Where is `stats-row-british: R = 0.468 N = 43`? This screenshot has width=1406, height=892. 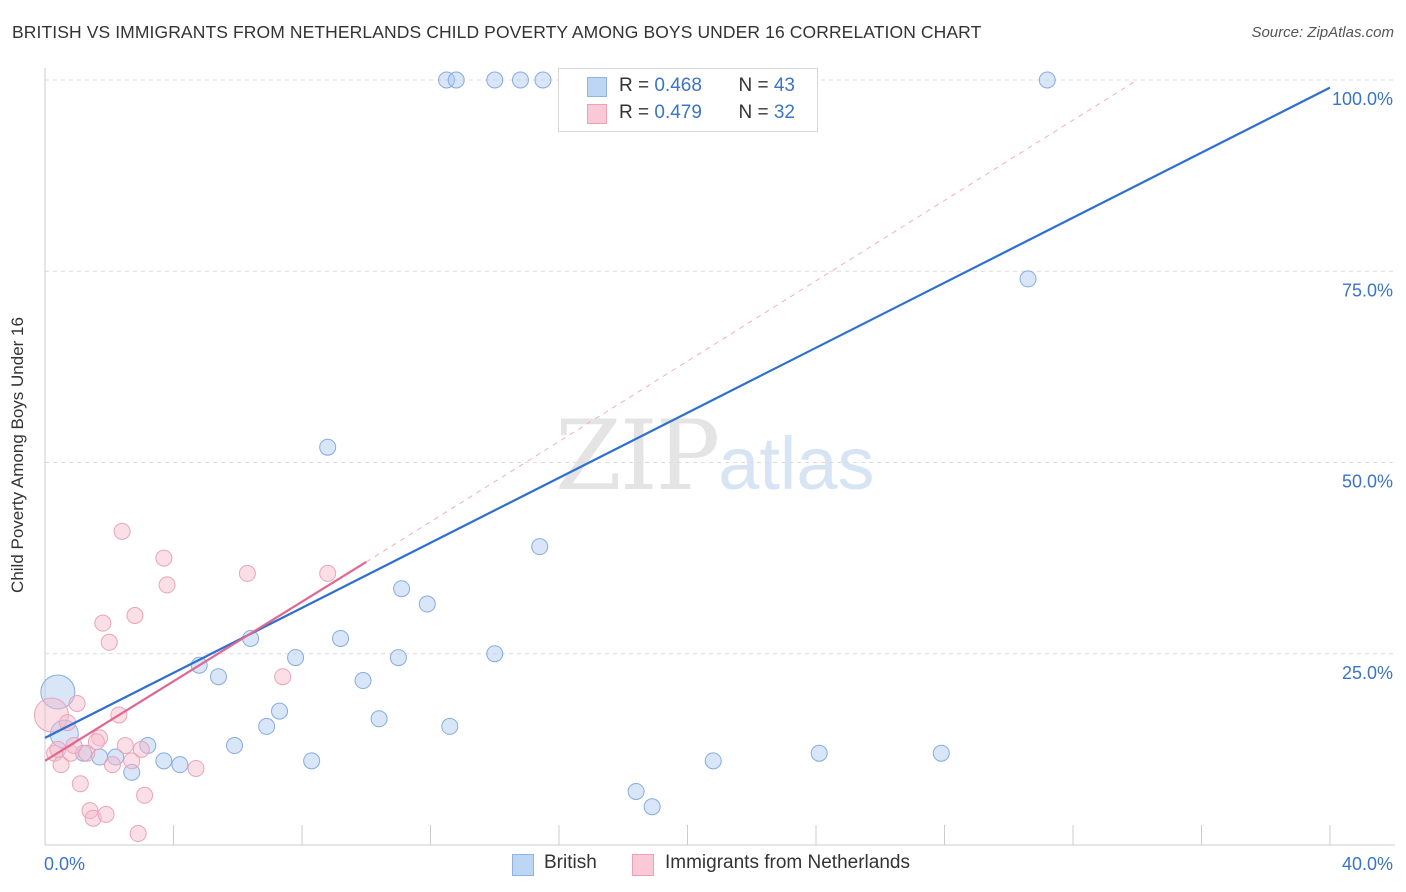 stats-row-british: R = 0.468 N = 43 is located at coordinates (707, 86).